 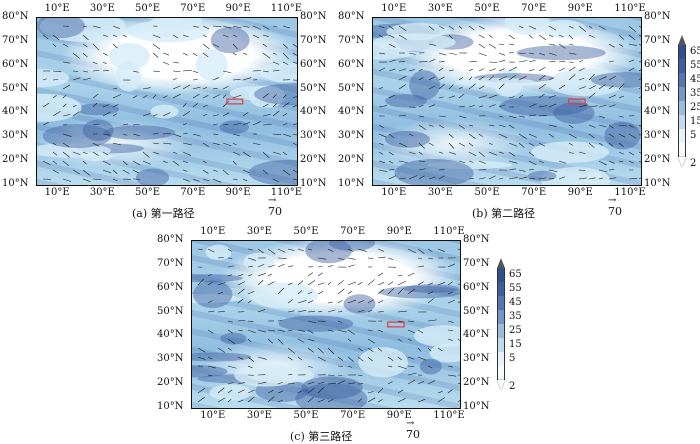 I want to click on xtick-a-top-2: 50°E, so click(x=147, y=9).